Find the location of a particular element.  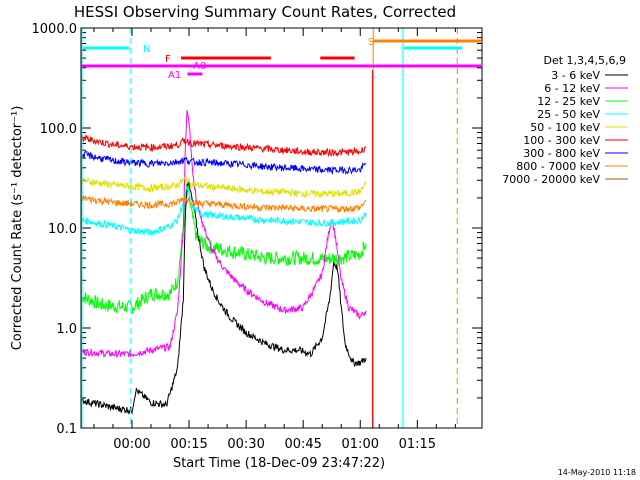

legend-label-0: 3 - 6 keV is located at coordinates (575, 75).